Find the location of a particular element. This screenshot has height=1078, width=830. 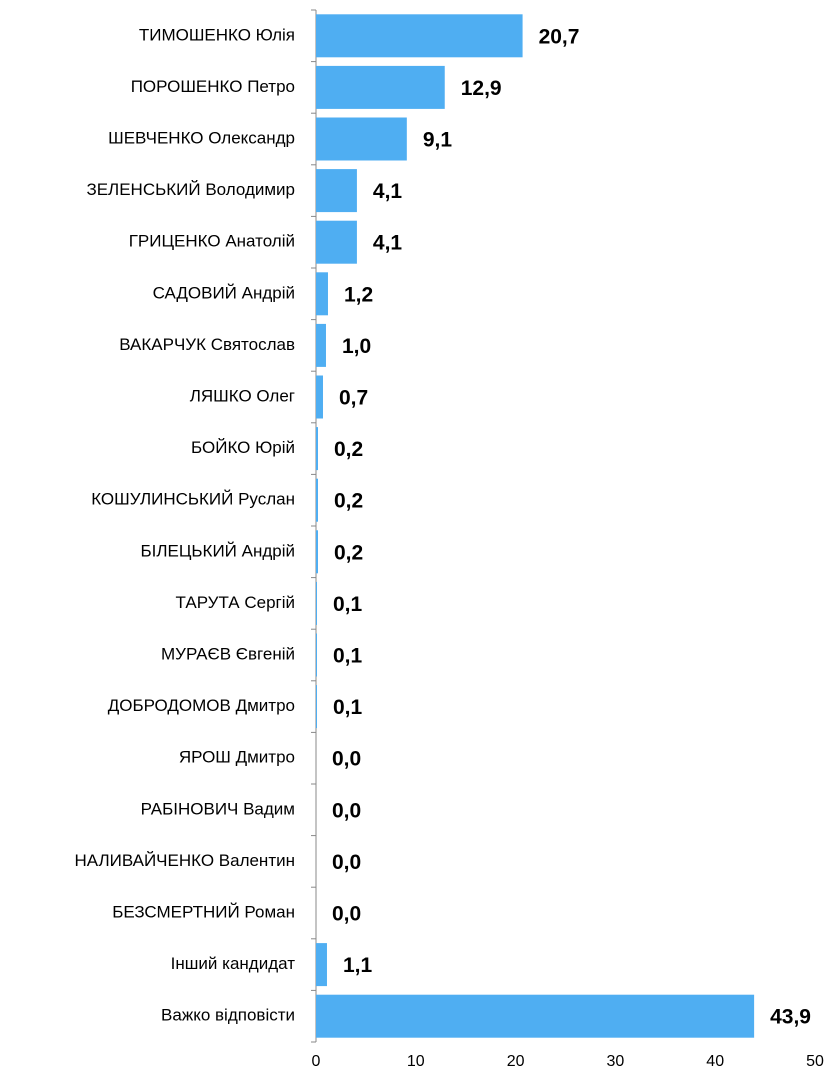

category-label: САДОВИЙ Андрій is located at coordinates (224, 292).